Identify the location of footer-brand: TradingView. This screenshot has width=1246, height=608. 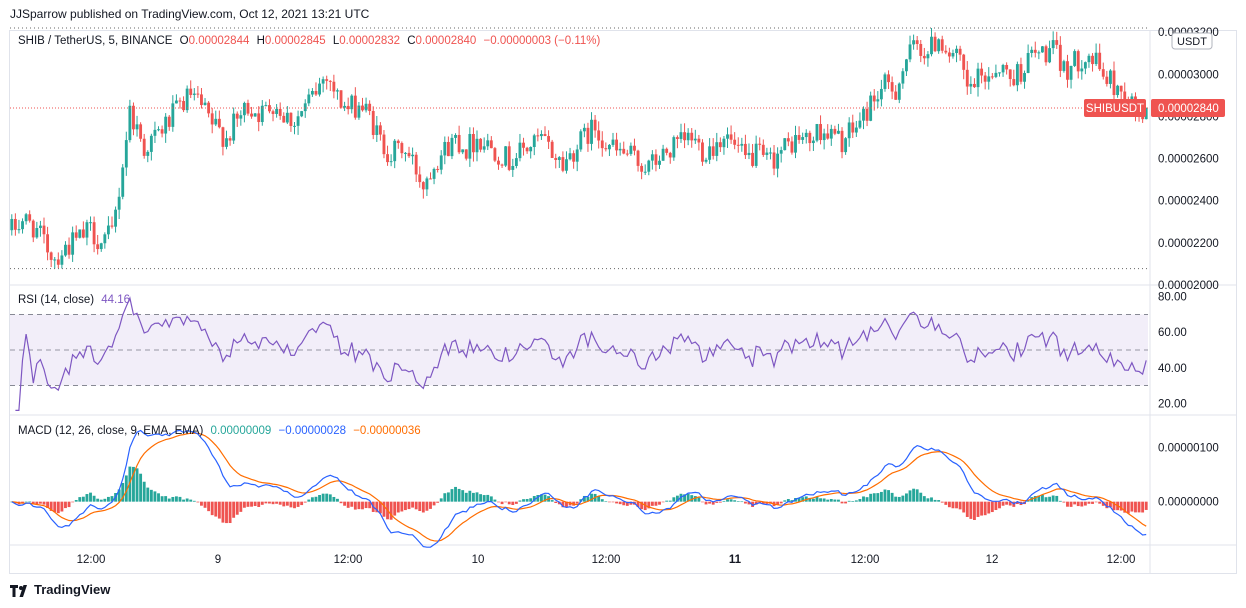
(60, 589).